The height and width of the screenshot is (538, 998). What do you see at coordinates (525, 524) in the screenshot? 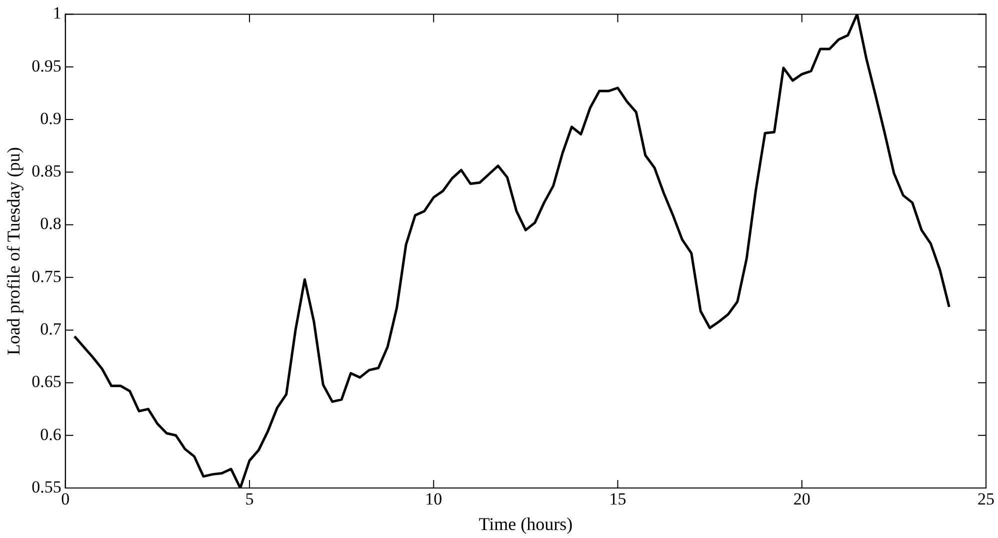
I see `x-axis-title: Time (hours)` at bounding box center [525, 524].